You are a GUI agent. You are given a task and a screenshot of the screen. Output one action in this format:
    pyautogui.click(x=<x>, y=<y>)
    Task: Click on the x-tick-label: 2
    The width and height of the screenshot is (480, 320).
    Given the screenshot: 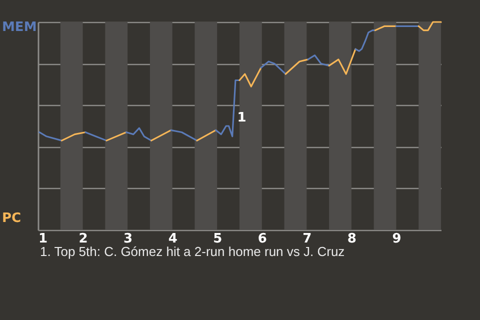 What is the action you would take?
    pyautogui.click(x=83, y=239)
    